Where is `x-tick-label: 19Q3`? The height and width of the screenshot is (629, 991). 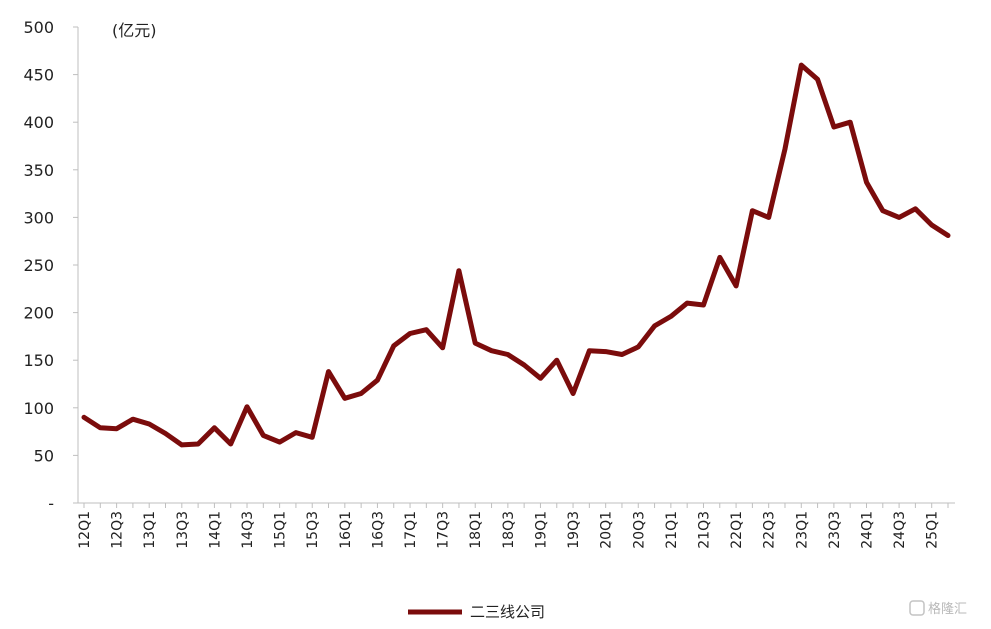 x-tick-label: 19Q3 is located at coordinates (574, 530).